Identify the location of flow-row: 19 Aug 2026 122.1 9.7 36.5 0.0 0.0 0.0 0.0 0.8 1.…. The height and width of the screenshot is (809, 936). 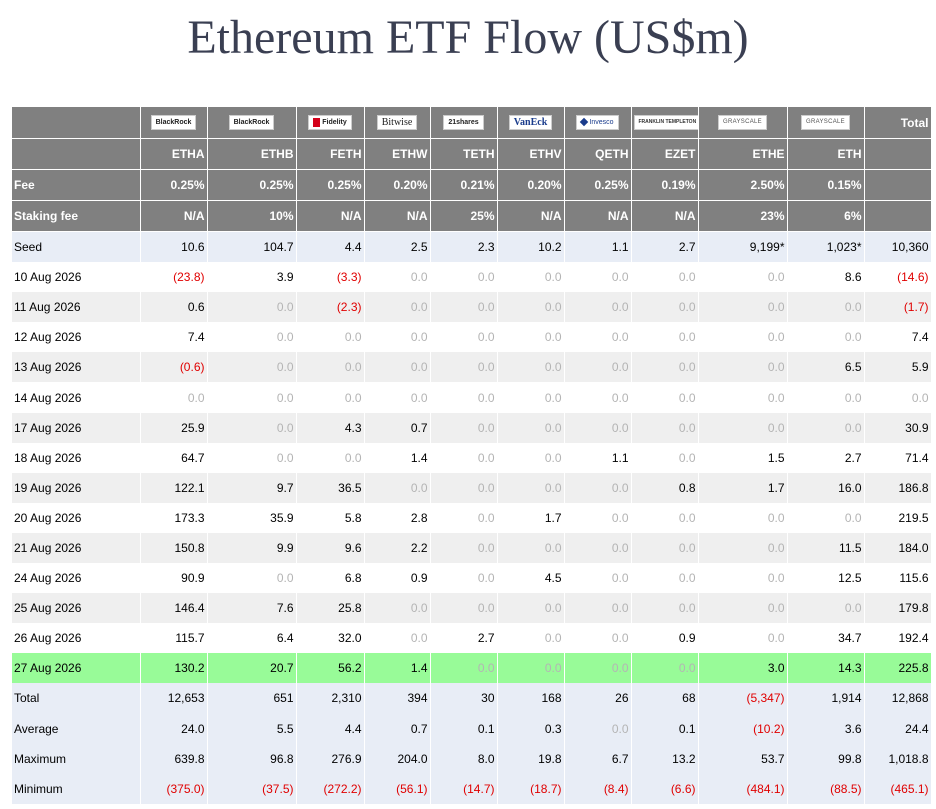
(472, 487).